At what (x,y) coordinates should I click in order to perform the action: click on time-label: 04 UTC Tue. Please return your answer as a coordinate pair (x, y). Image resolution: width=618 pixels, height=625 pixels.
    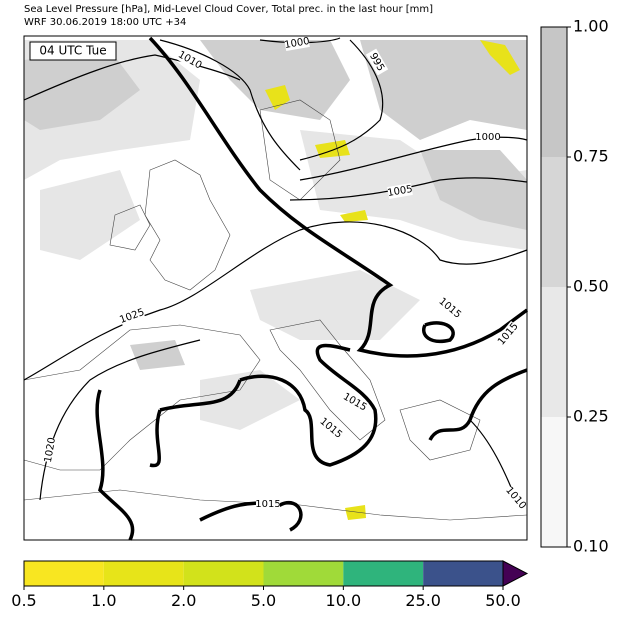
    Looking at the image, I should click on (72, 51).